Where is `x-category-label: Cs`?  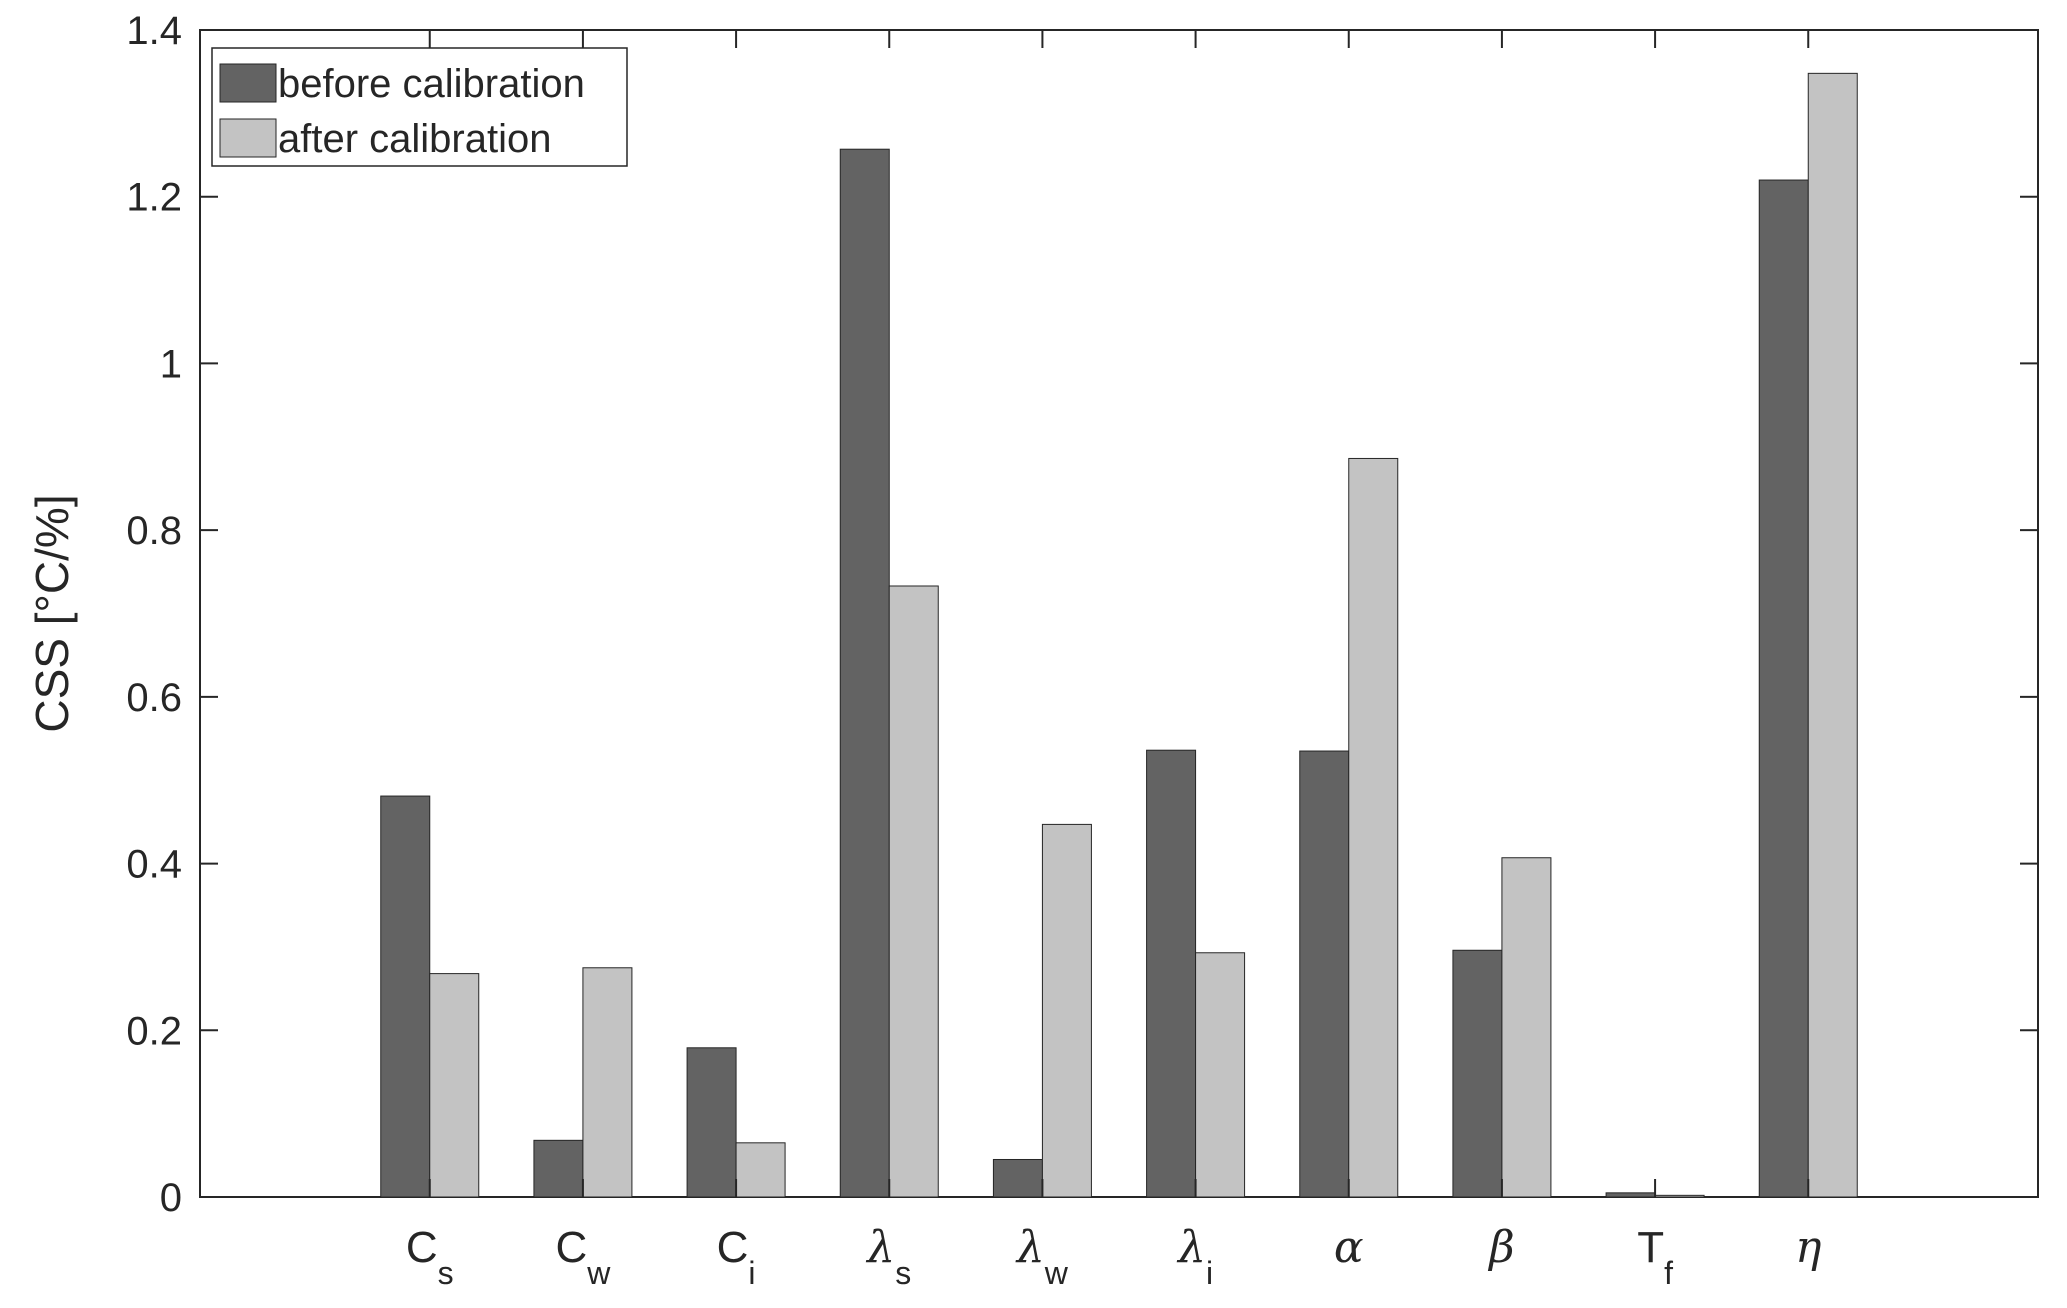 x-category-label: Cs is located at coordinates (430, 1257).